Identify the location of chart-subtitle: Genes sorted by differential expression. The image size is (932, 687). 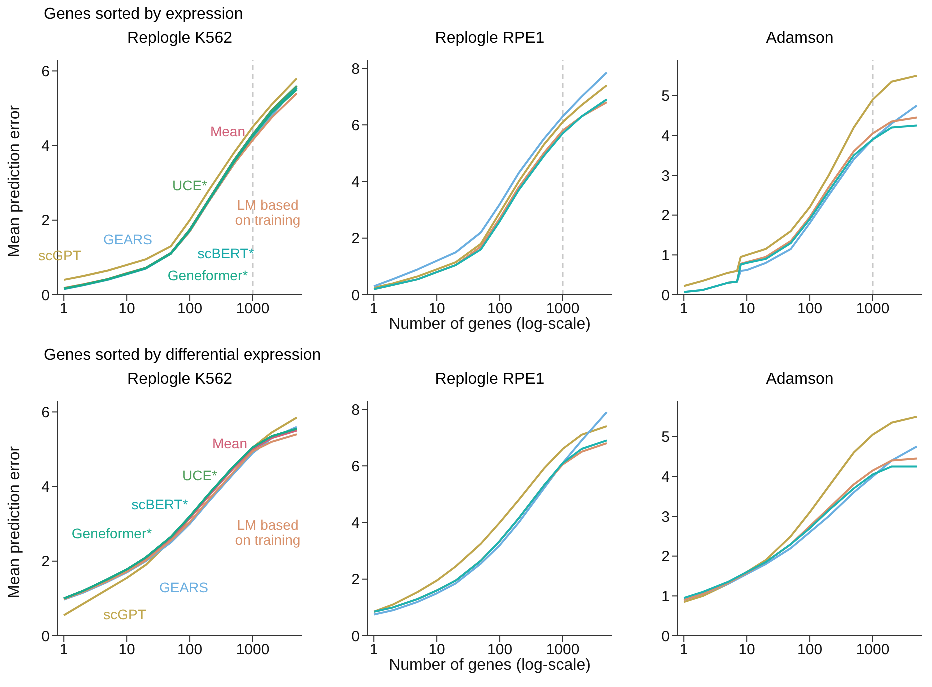
(183, 356).